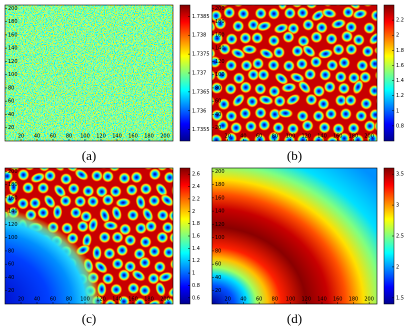  What do you see at coordinates (201, 17) in the screenshot?
I see `colorbar-label: 1.7385` at bounding box center [201, 17].